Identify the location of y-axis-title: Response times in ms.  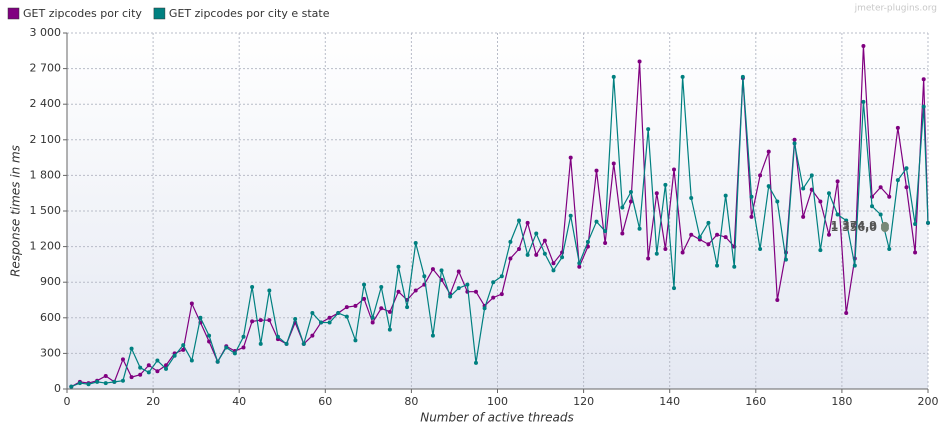
(16, 211).